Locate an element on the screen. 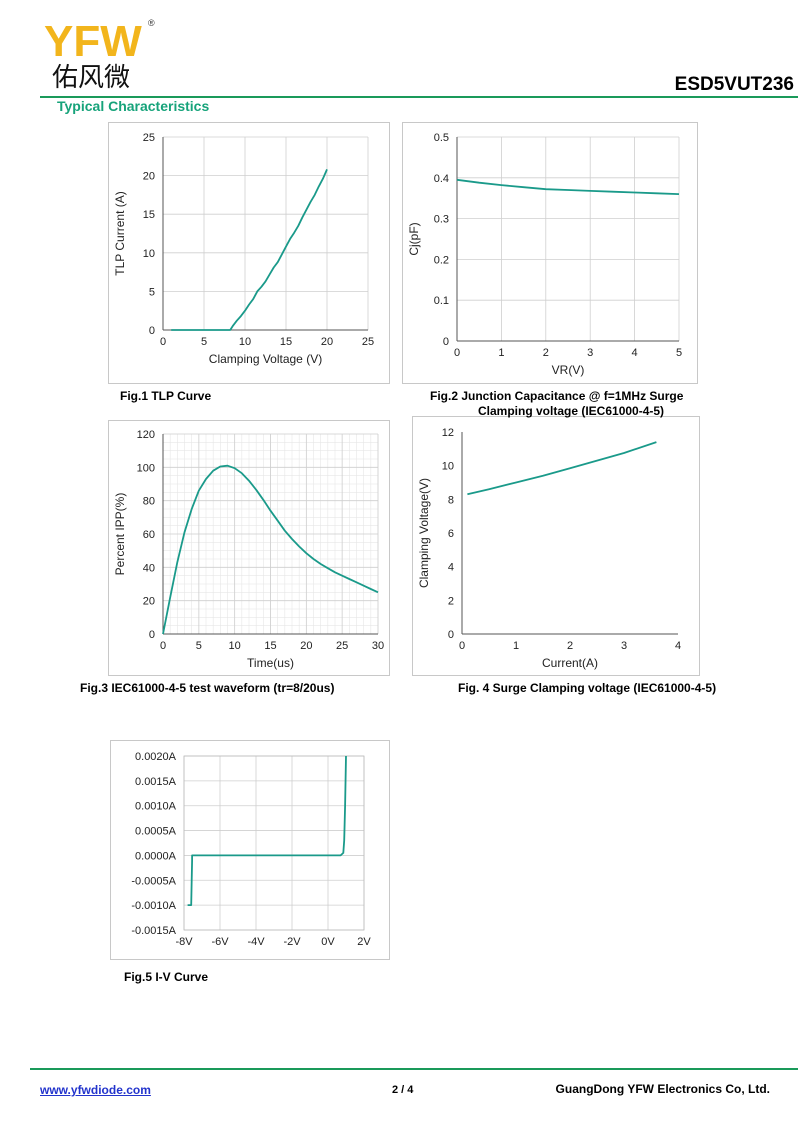  fig3-xtick-label: 0 is located at coordinates (163, 646).